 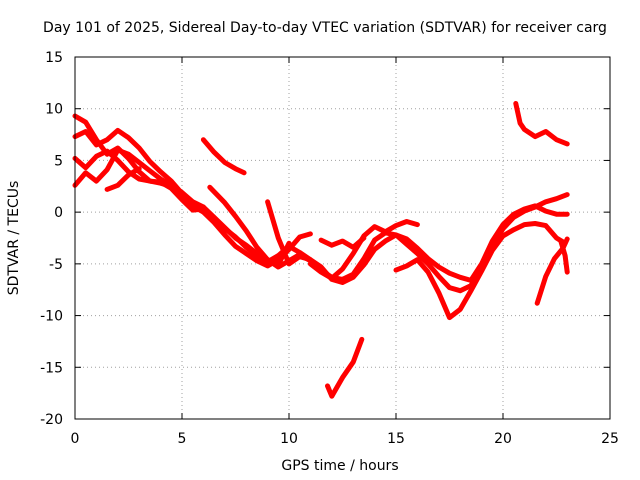 What do you see at coordinates (51, 239) in the screenshot?
I see `y-tick-labels: -20 -15 -10 -5 0 5 10 15` at bounding box center [51, 239].